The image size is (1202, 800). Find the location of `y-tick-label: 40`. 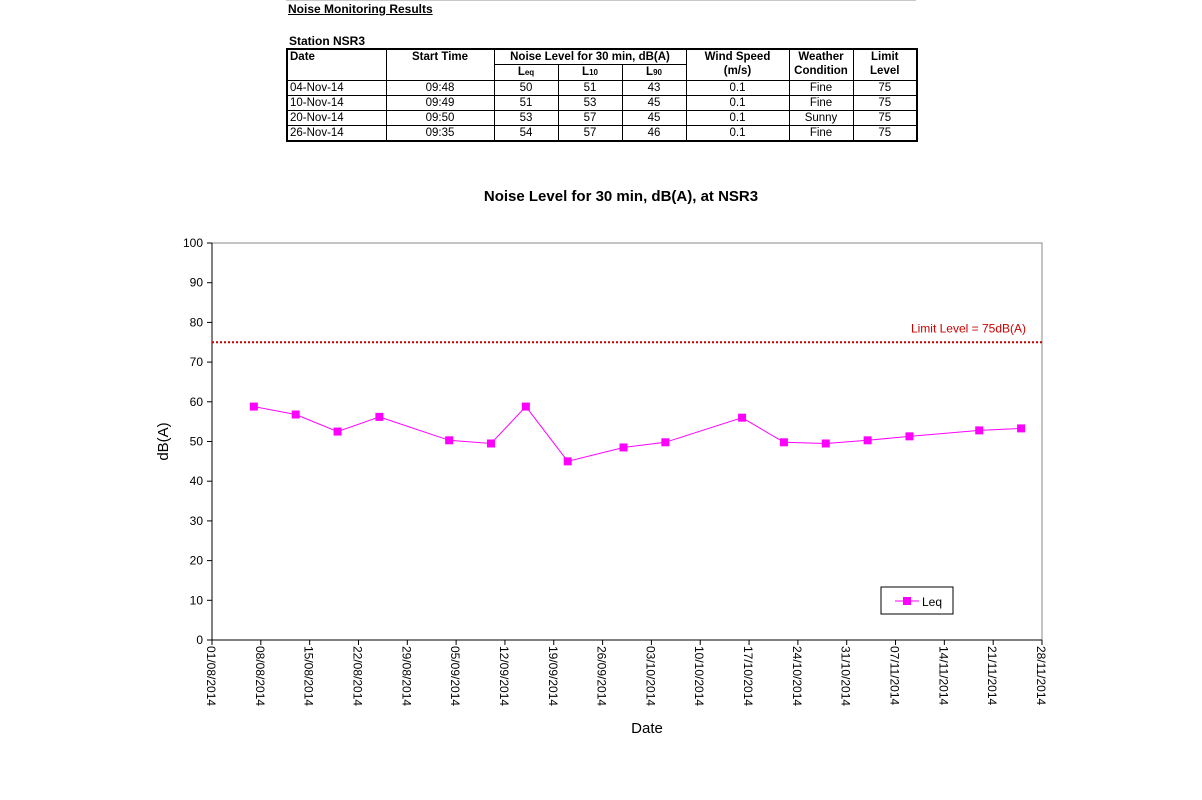

y-tick-label: 40 is located at coordinates (197, 481).